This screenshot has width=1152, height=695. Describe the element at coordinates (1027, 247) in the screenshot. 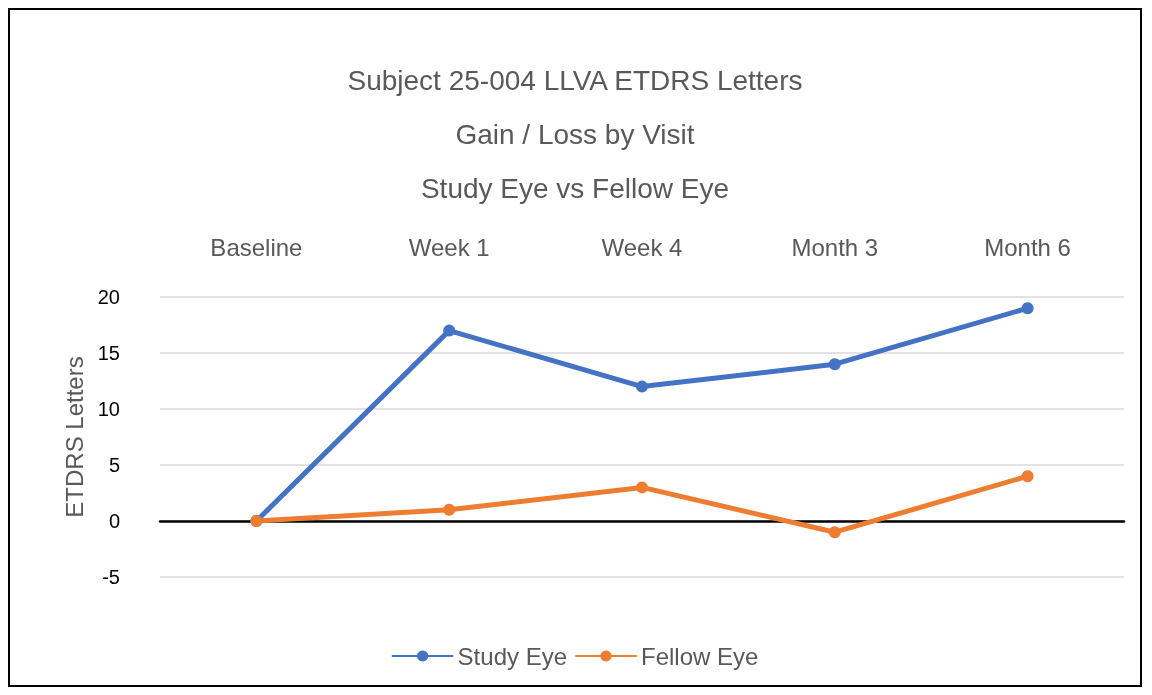

I see `x-tick-label: Month 6` at that location.